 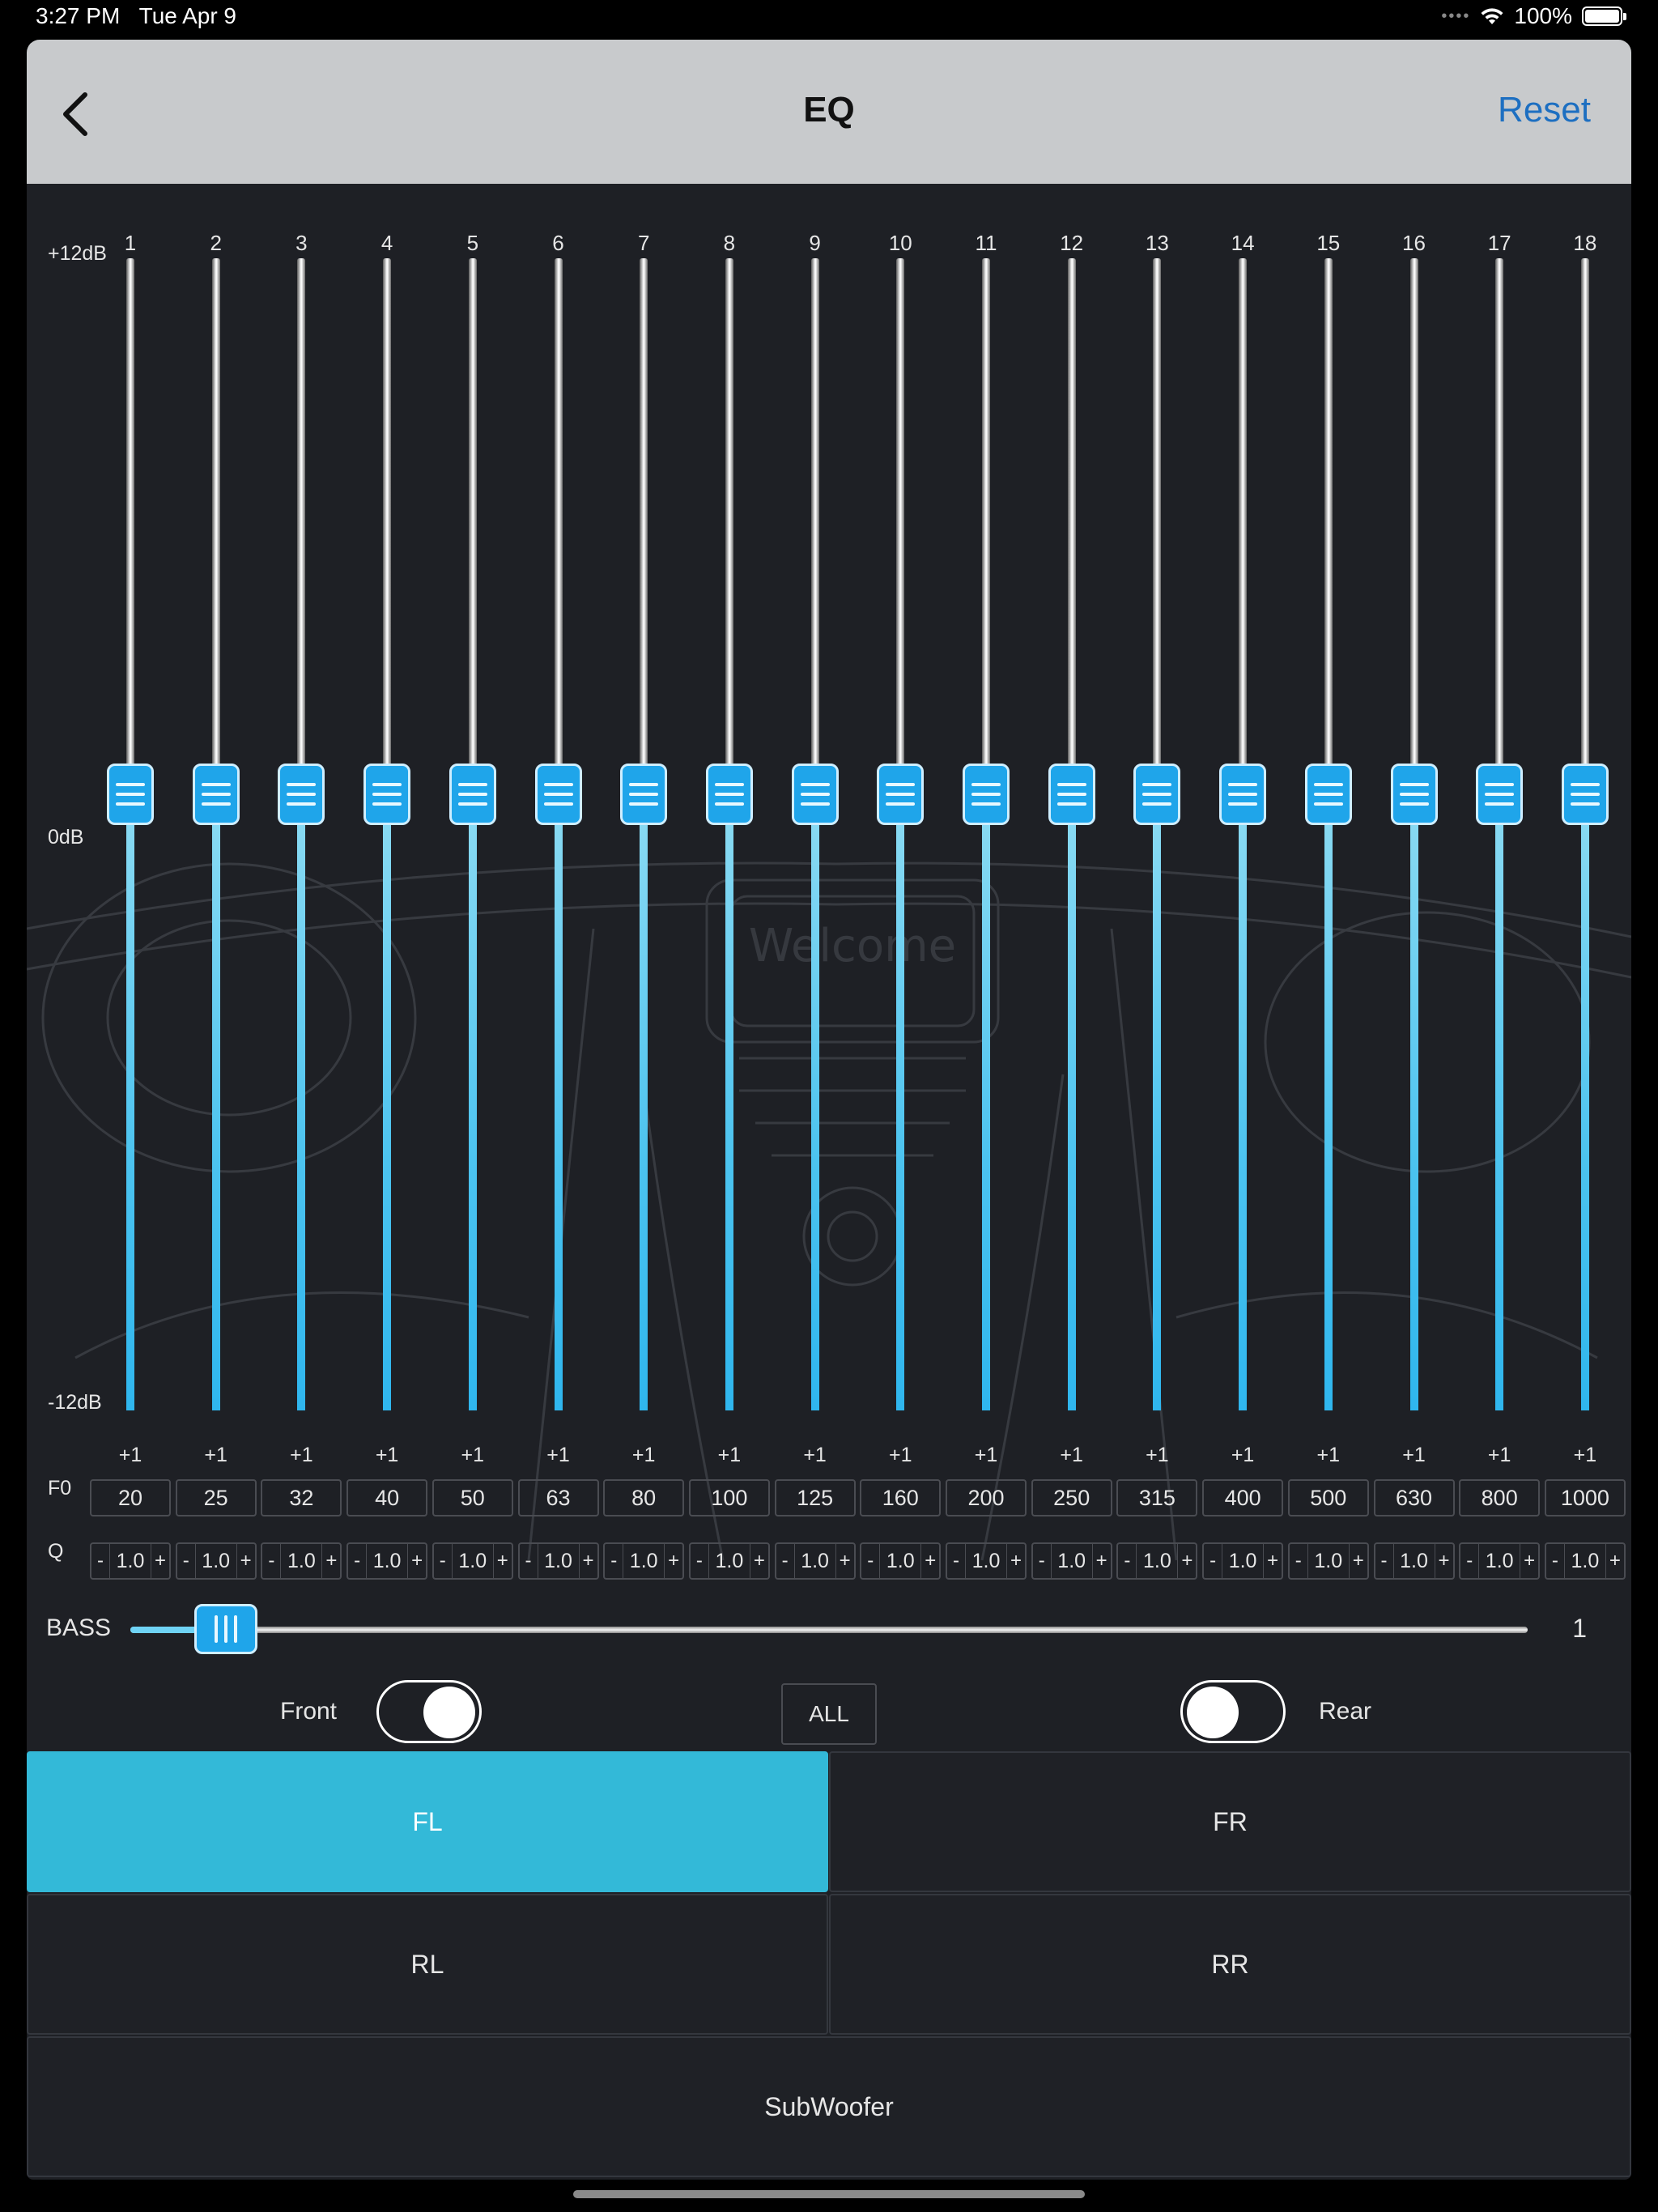 What do you see at coordinates (429, 1712) in the screenshot?
I see `front-toggle` at bounding box center [429, 1712].